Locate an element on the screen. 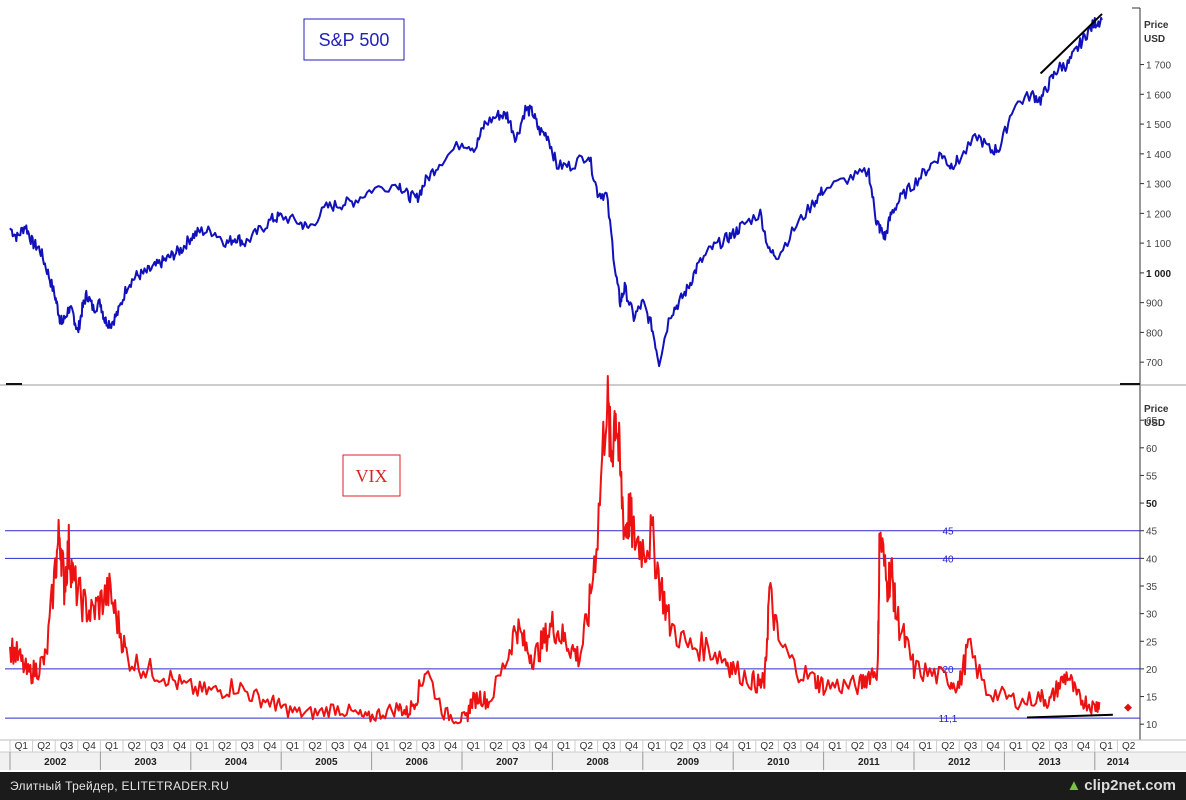  vix-tick-label: 55 is located at coordinates (1152, 476).